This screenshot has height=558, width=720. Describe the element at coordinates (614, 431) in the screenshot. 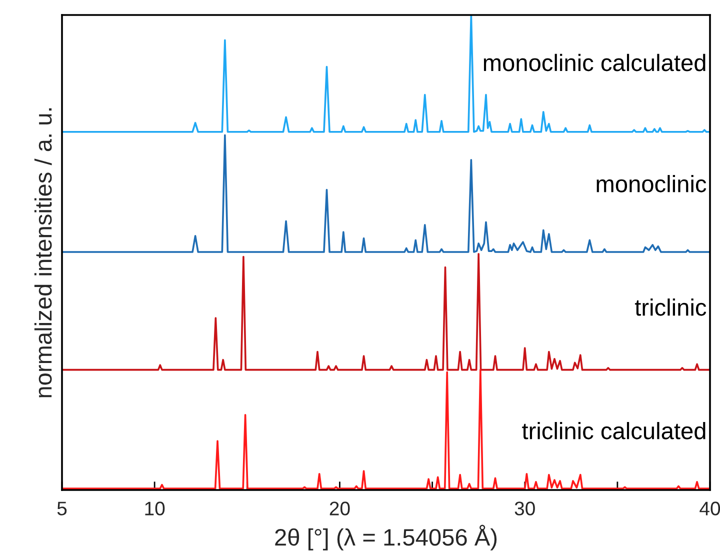

I see `series-label: triclinic calculated` at that location.